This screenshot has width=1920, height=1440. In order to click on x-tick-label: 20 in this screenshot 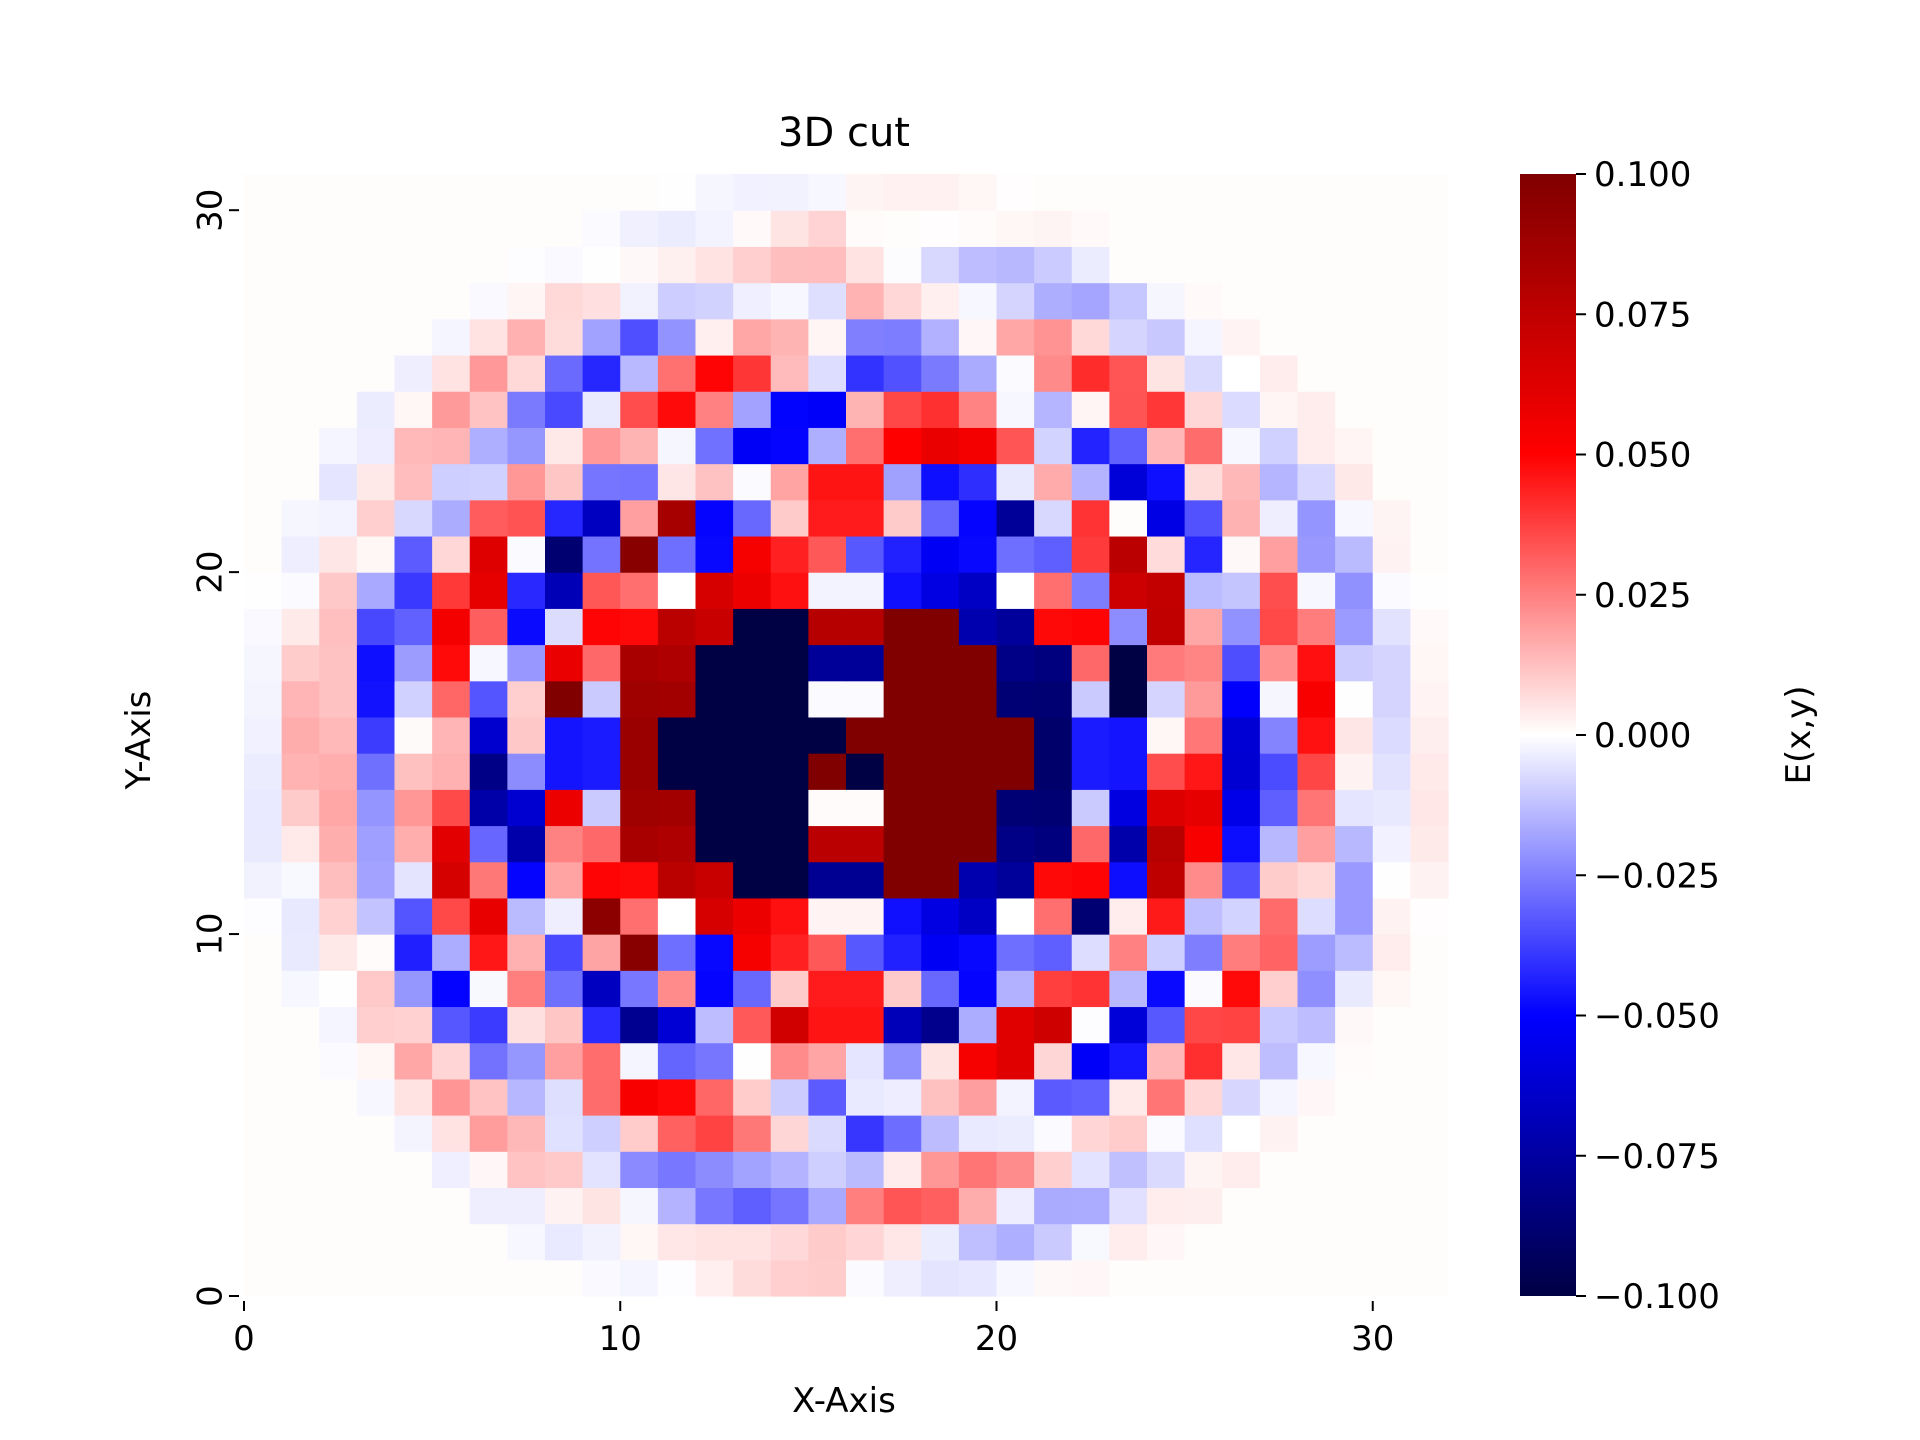, I will do `click(996, 1339)`.